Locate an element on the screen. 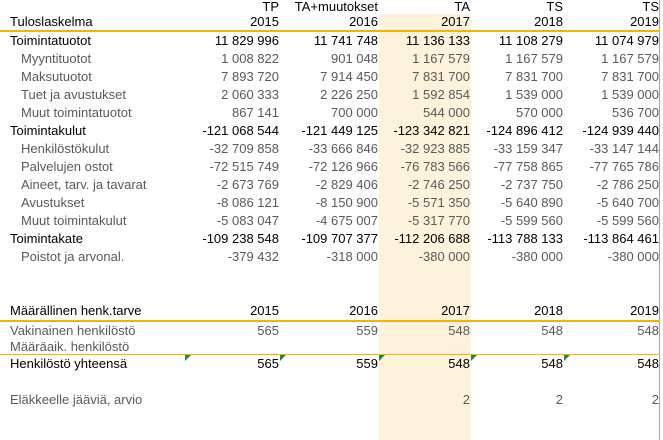 The image size is (663, 440). row-label: Avustukset is located at coordinates (53, 202).